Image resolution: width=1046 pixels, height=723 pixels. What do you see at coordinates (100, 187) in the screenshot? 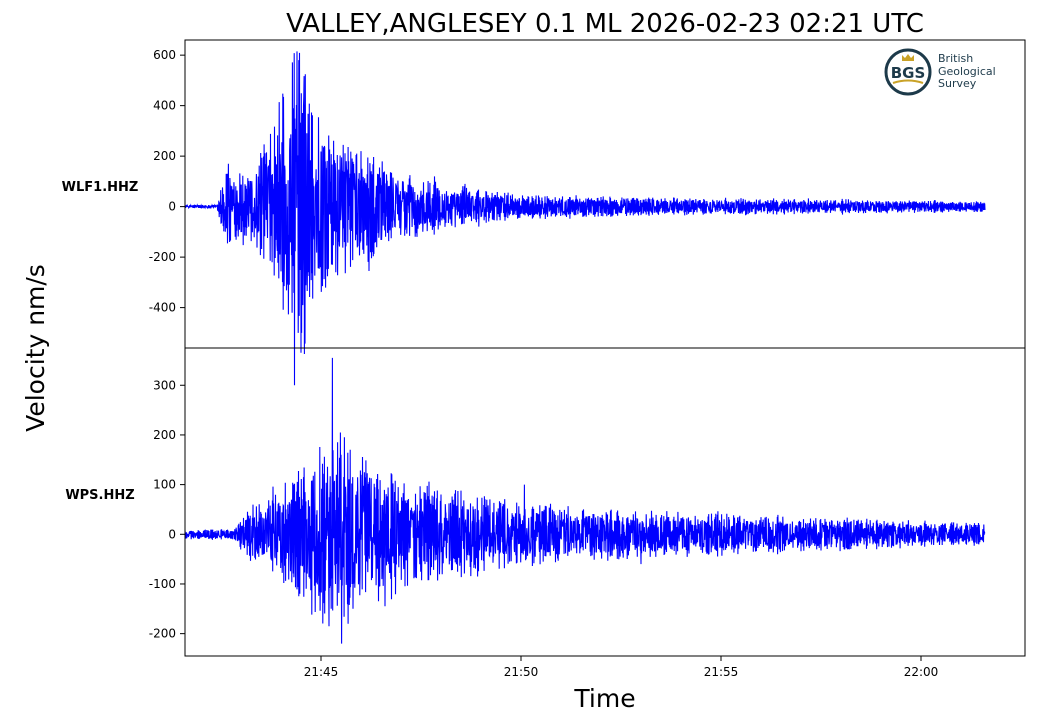
I see `station-label-wlf1: WLF1.HHZ` at bounding box center [100, 187].